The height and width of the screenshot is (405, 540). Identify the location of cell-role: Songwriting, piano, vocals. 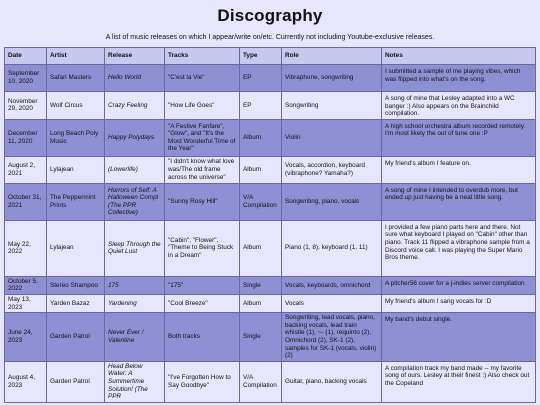
(331, 201).